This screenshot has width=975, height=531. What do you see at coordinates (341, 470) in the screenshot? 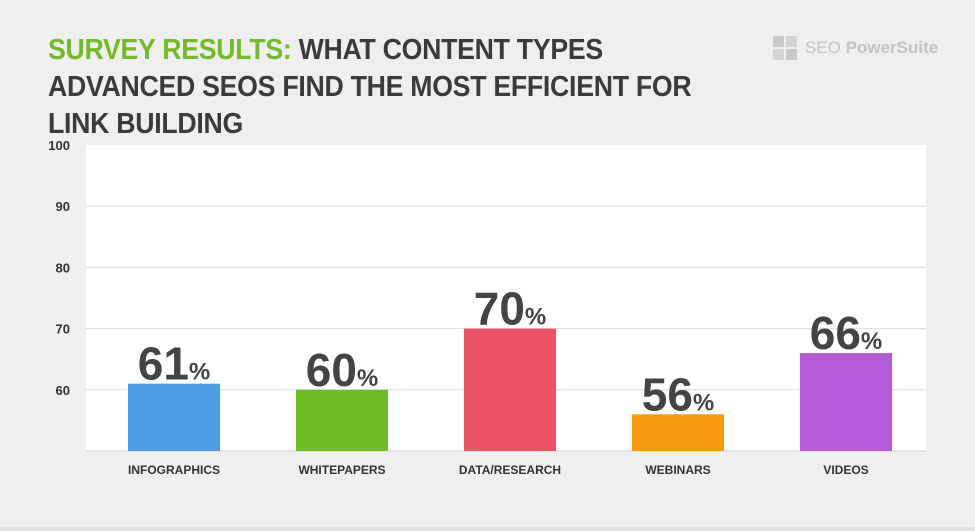
I see `x-tick-label: WHITEPAPERS` at bounding box center [341, 470].